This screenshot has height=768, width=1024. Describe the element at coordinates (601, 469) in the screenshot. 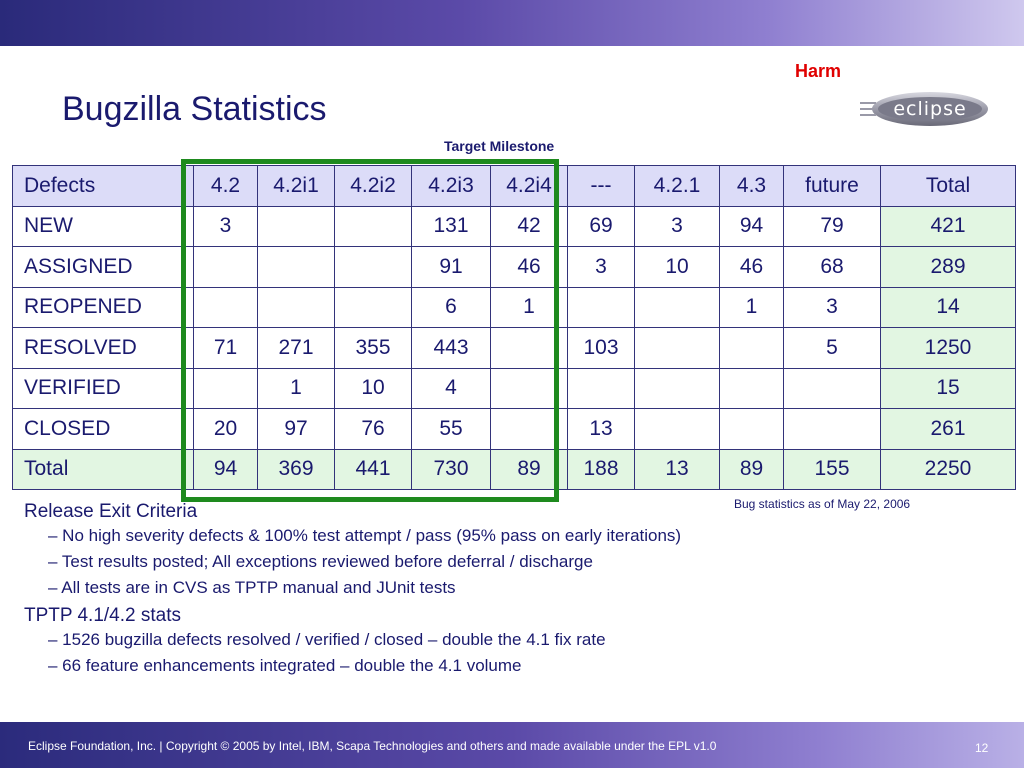

I see `table-cell: 188` at that location.